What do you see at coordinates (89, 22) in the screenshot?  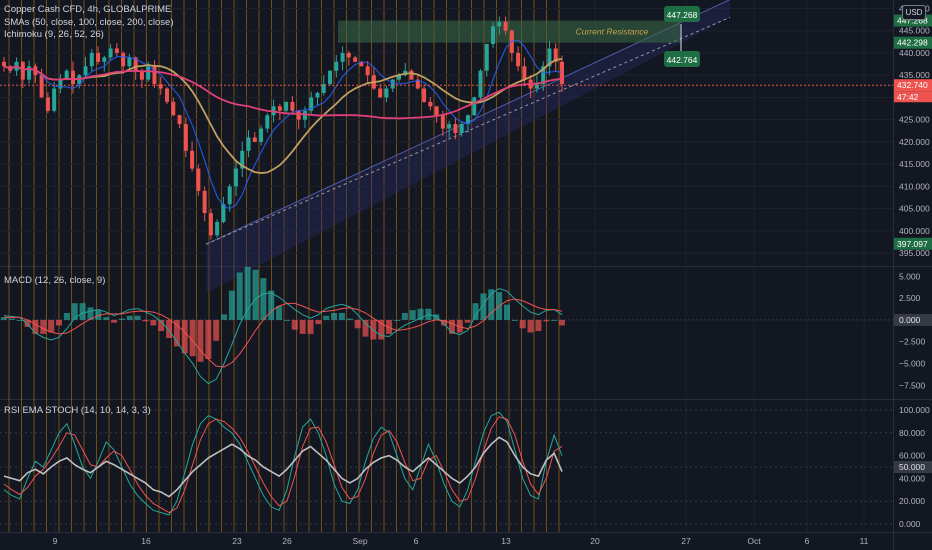 I see `legend-sma: SMAs (50, close, 100, close, 200, close)` at bounding box center [89, 22].